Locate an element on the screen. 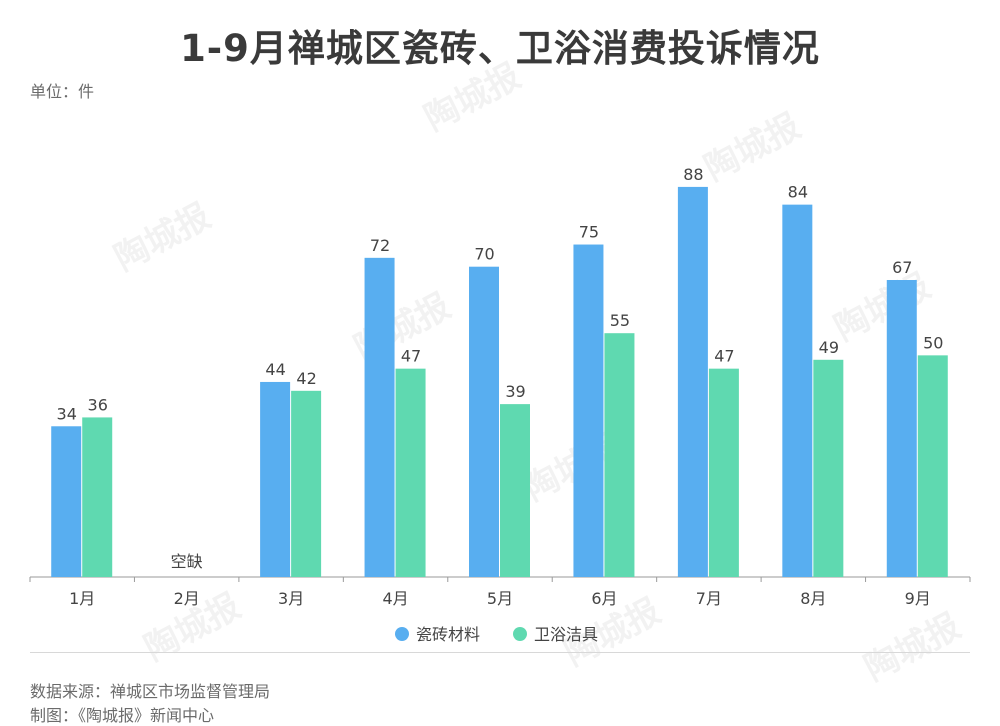  x-tick-label: 1月 is located at coordinates (82, 598).